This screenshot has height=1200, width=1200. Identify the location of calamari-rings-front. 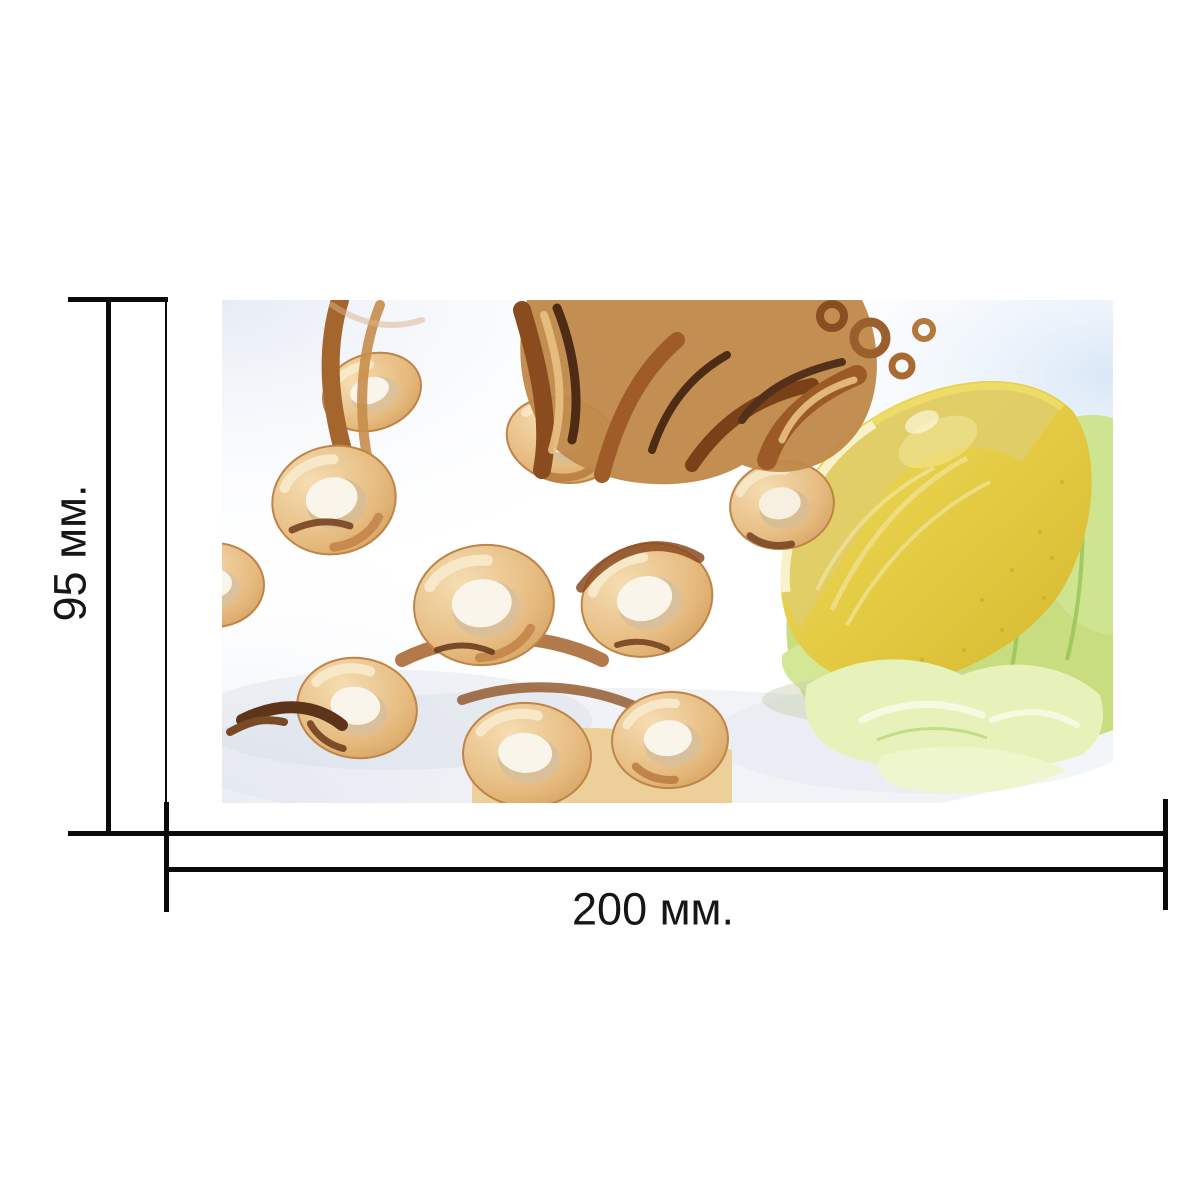
(477, 623).